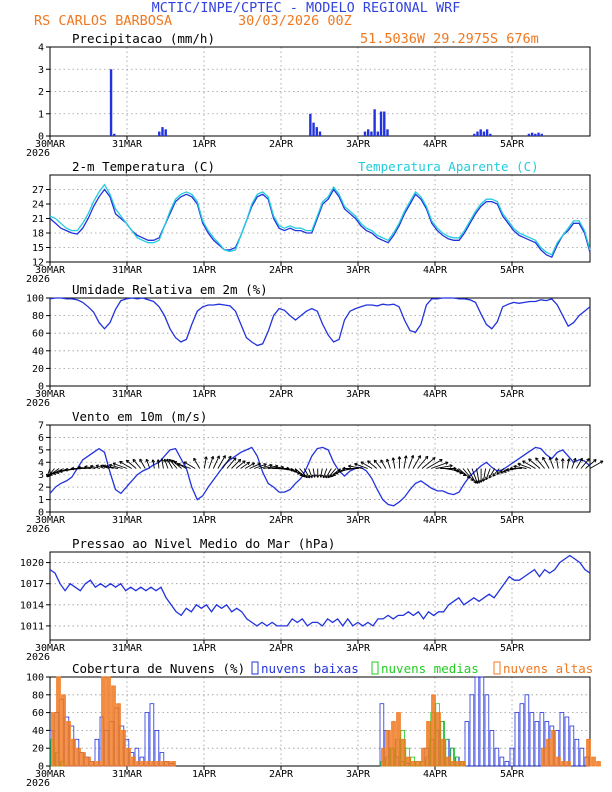 Image resolution: width=612 pixels, height=792 pixels. I want to click on y-tick-label: 0, so click(41, 767).